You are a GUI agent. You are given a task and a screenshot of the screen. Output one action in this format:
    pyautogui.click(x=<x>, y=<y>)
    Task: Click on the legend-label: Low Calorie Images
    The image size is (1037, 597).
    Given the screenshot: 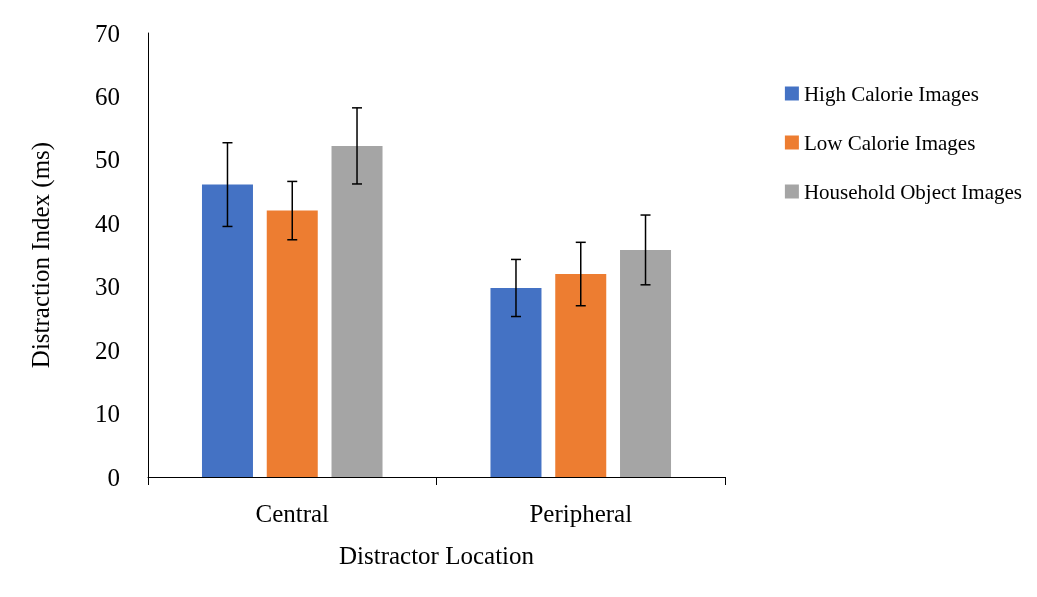 What is the action you would take?
    pyautogui.click(x=889, y=142)
    